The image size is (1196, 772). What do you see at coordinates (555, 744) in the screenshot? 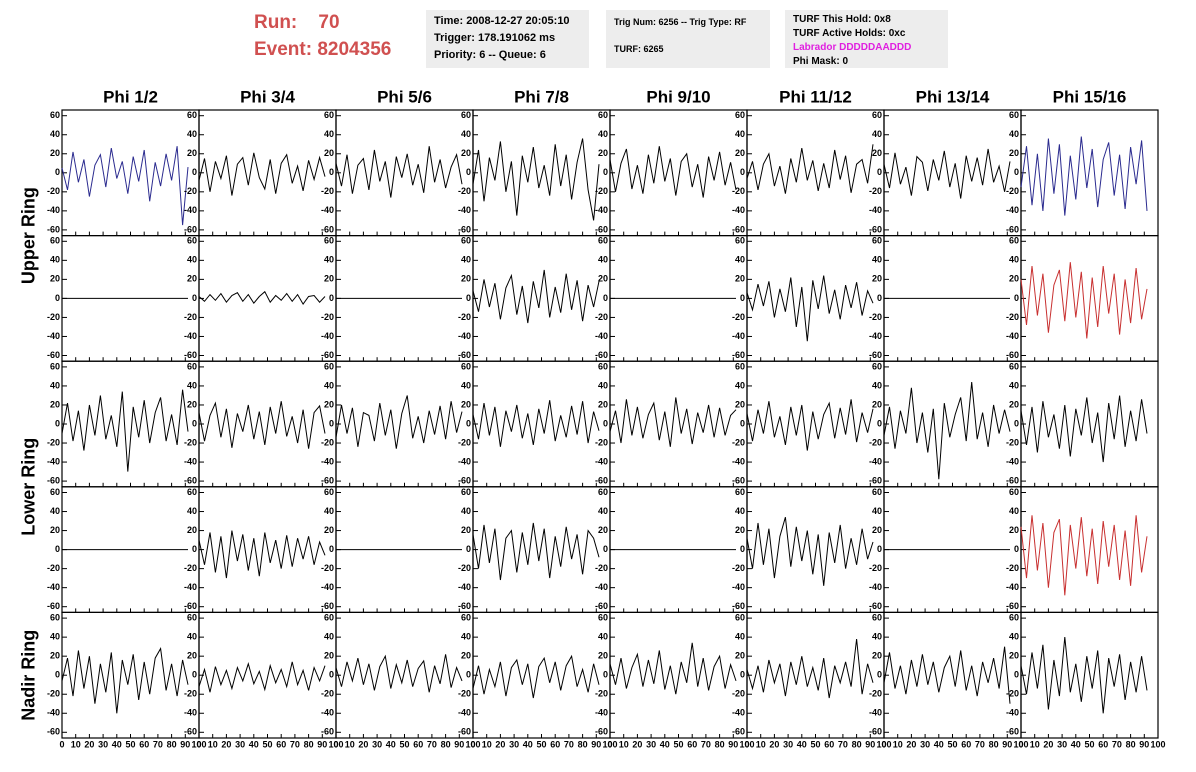
I see `x-tick-label: 60` at bounding box center [555, 744].